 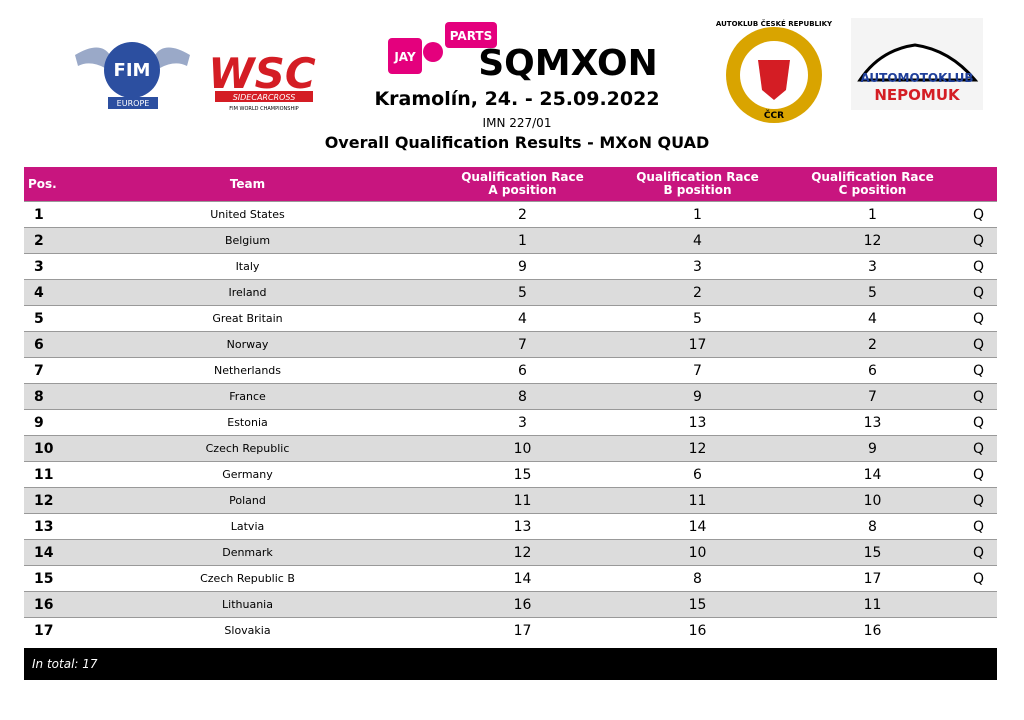 I want to click on footer: In total: 17, so click(x=510, y=664).